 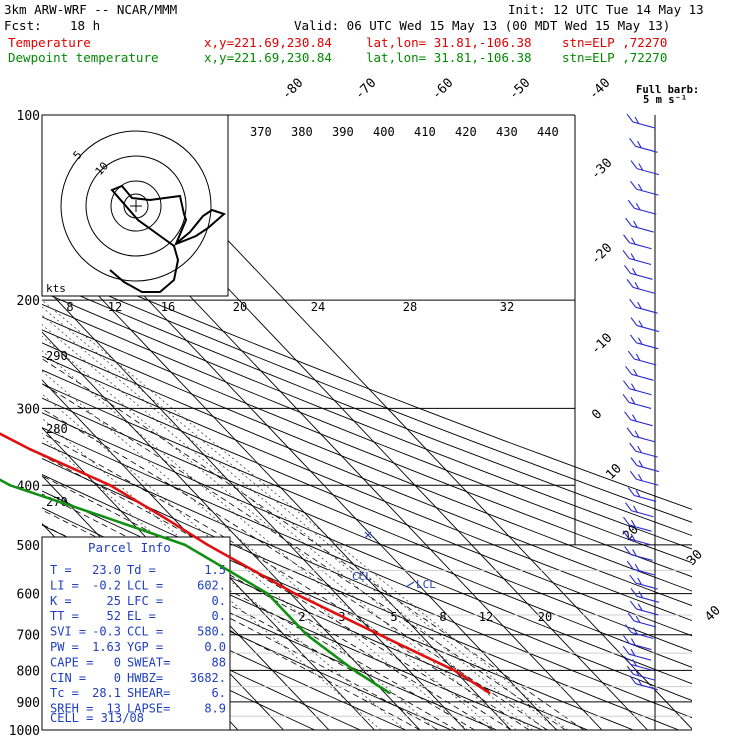 What do you see at coordinates (219, 662) in the screenshot?
I see `parcel-field-value: 88` at bounding box center [219, 662].